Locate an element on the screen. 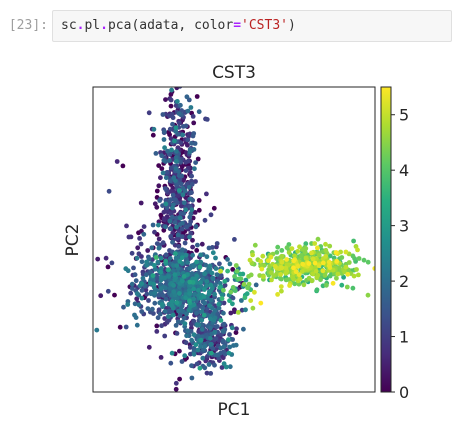 The image size is (455, 434). code-token: pl is located at coordinates (92, 25).